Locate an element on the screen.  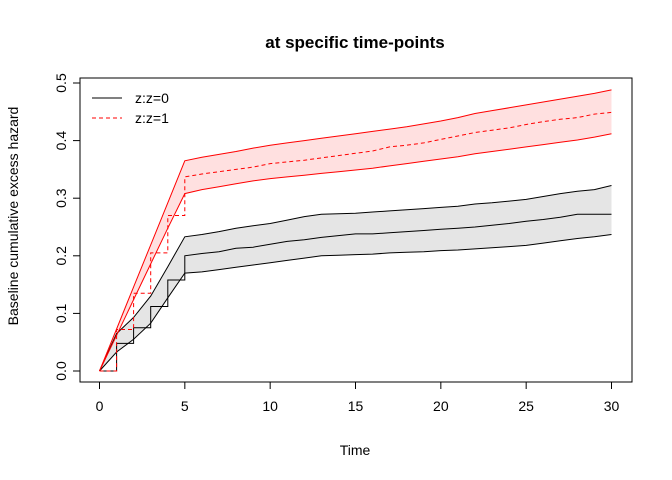
x-tick-label: 30 is located at coordinates (612, 406).